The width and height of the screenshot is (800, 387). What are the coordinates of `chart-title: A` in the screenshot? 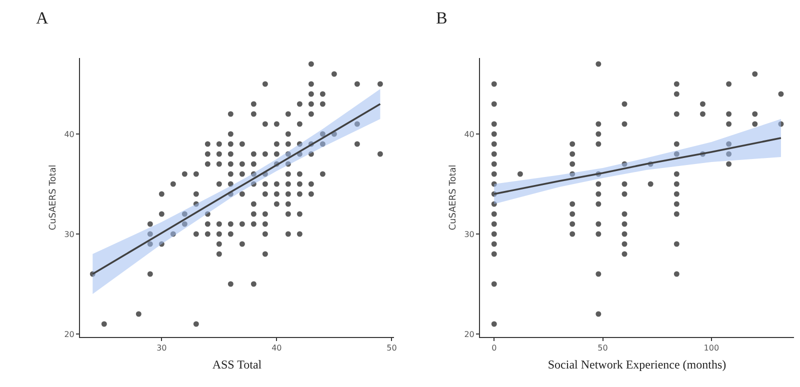 It's located at (42, 18).